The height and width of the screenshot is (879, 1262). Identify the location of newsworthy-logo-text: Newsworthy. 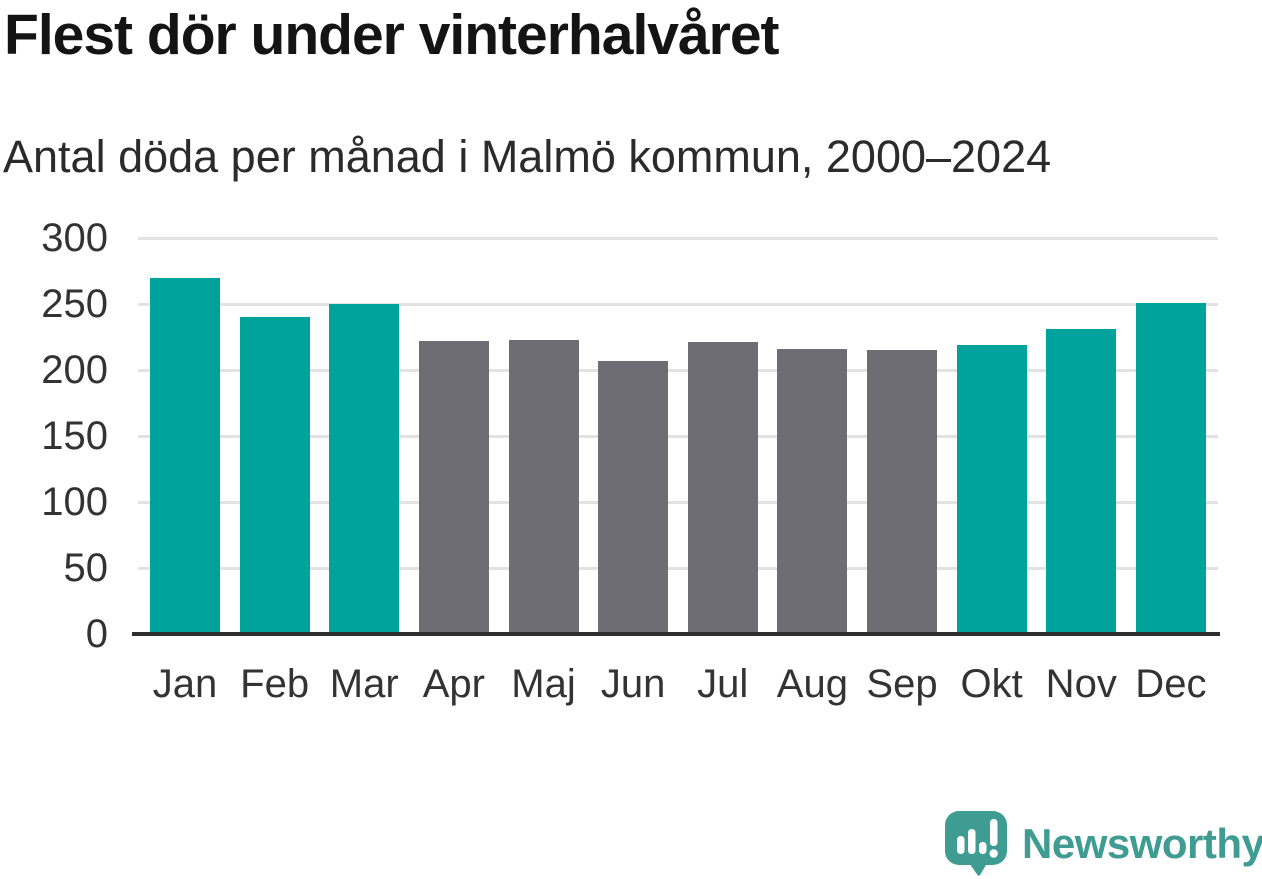
(1142, 843).